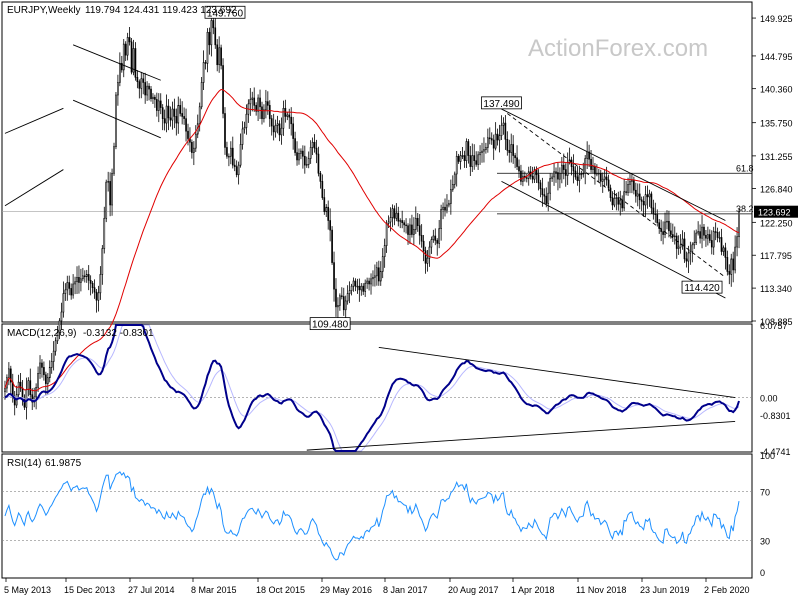 This screenshot has height=605, width=800. Describe the element at coordinates (214, 590) in the screenshot. I see `x-axis-tick-label: 8 Mar 2015` at that location.